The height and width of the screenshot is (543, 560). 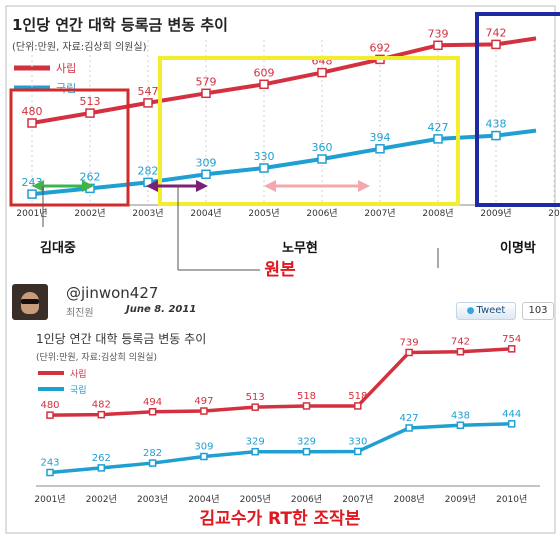 What do you see at coordinates (538, 311) in the screenshot?
I see `tweet-count: 103` at bounding box center [538, 311].